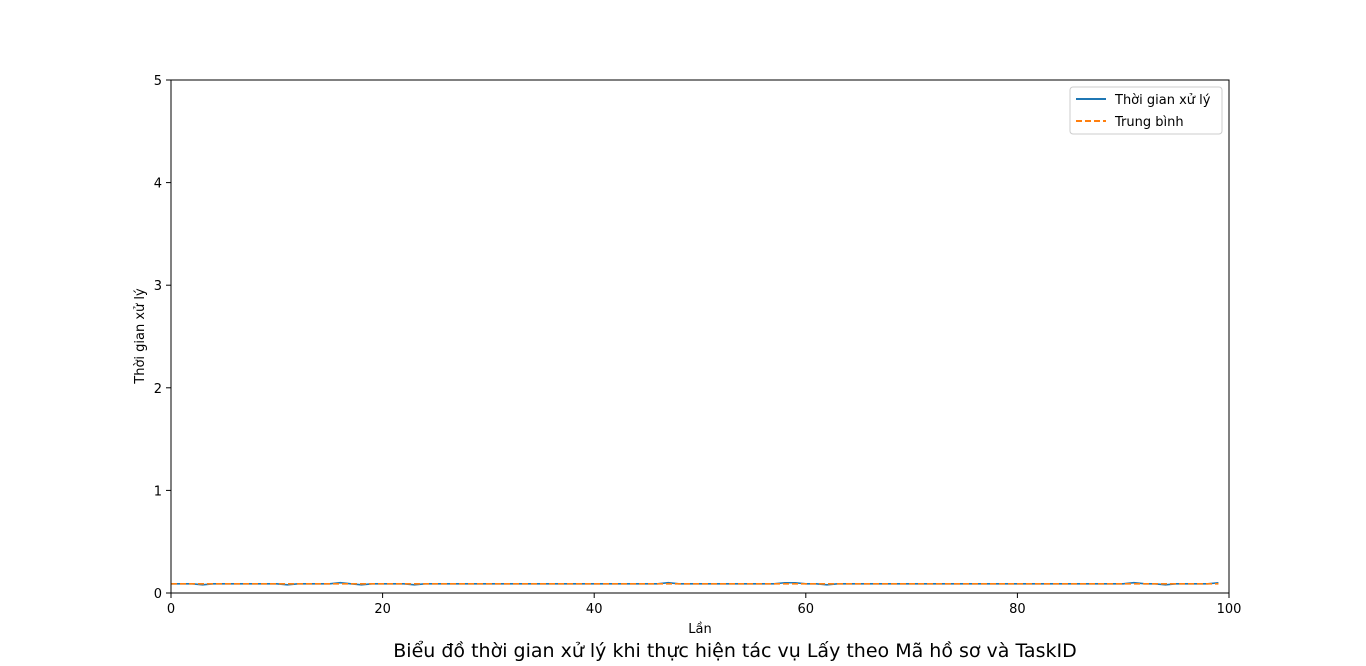 The height and width of the screenshot is (666, 1366). I want to click on legend-label-processing-time: Thời gian xử lý, so click(1162, 100).